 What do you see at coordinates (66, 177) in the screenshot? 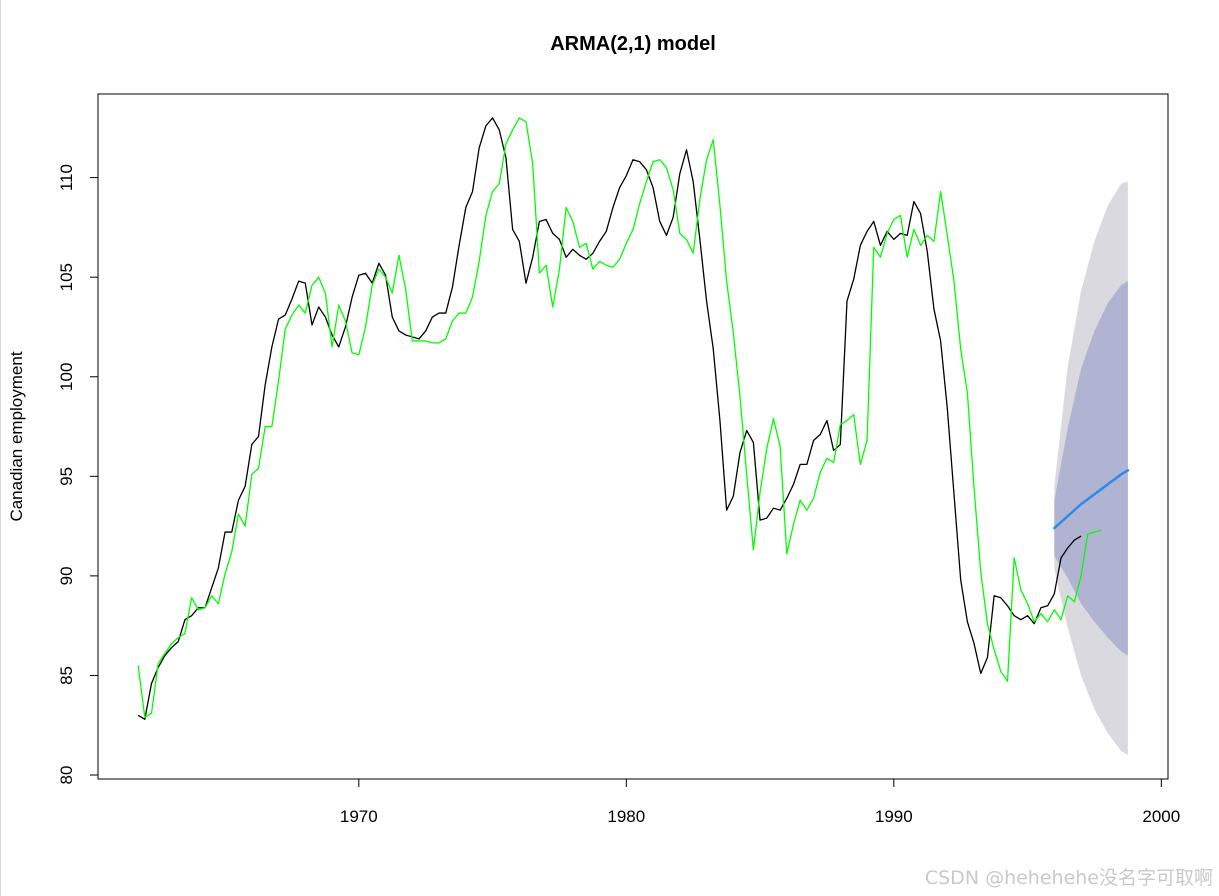
I see `y-tick-label: 110` at bounding box center [66, 177].